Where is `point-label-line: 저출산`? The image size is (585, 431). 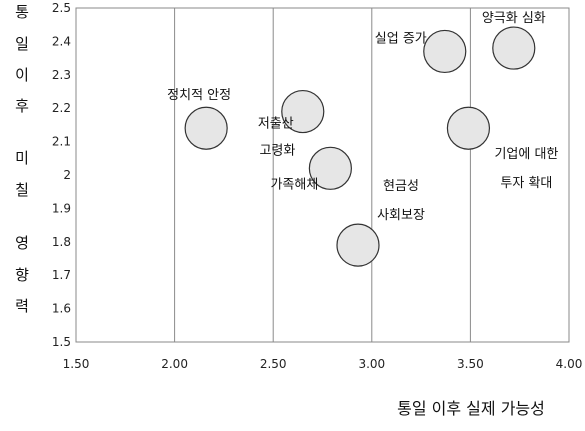
point-label-line: 저출산 is located at coordinates (276, 124).